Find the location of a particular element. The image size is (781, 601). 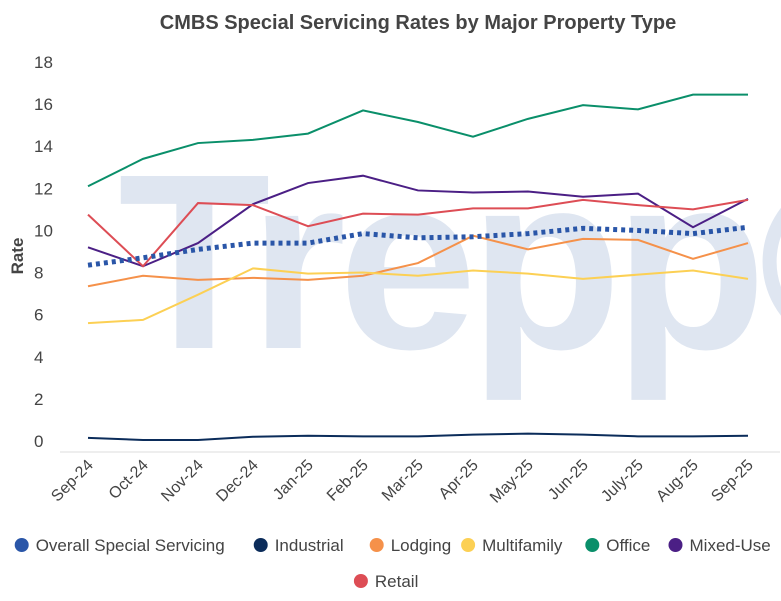

series-line-retail is located at coordinates (418, 233).